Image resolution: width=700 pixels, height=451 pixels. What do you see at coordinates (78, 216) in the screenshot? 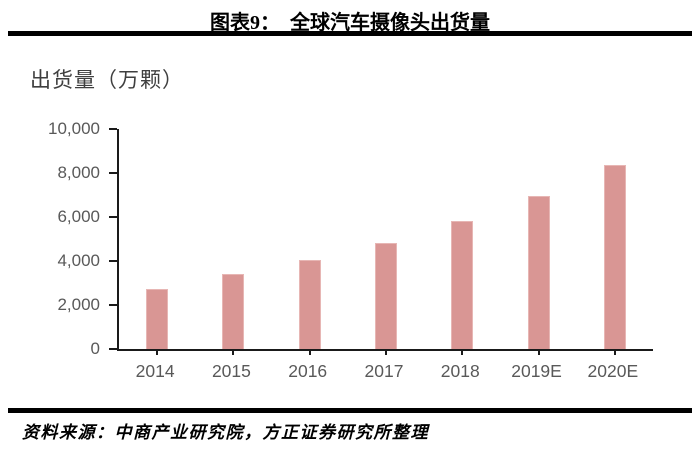
I see `y-tick-label: 6,000` at bounding box center [78, 216].